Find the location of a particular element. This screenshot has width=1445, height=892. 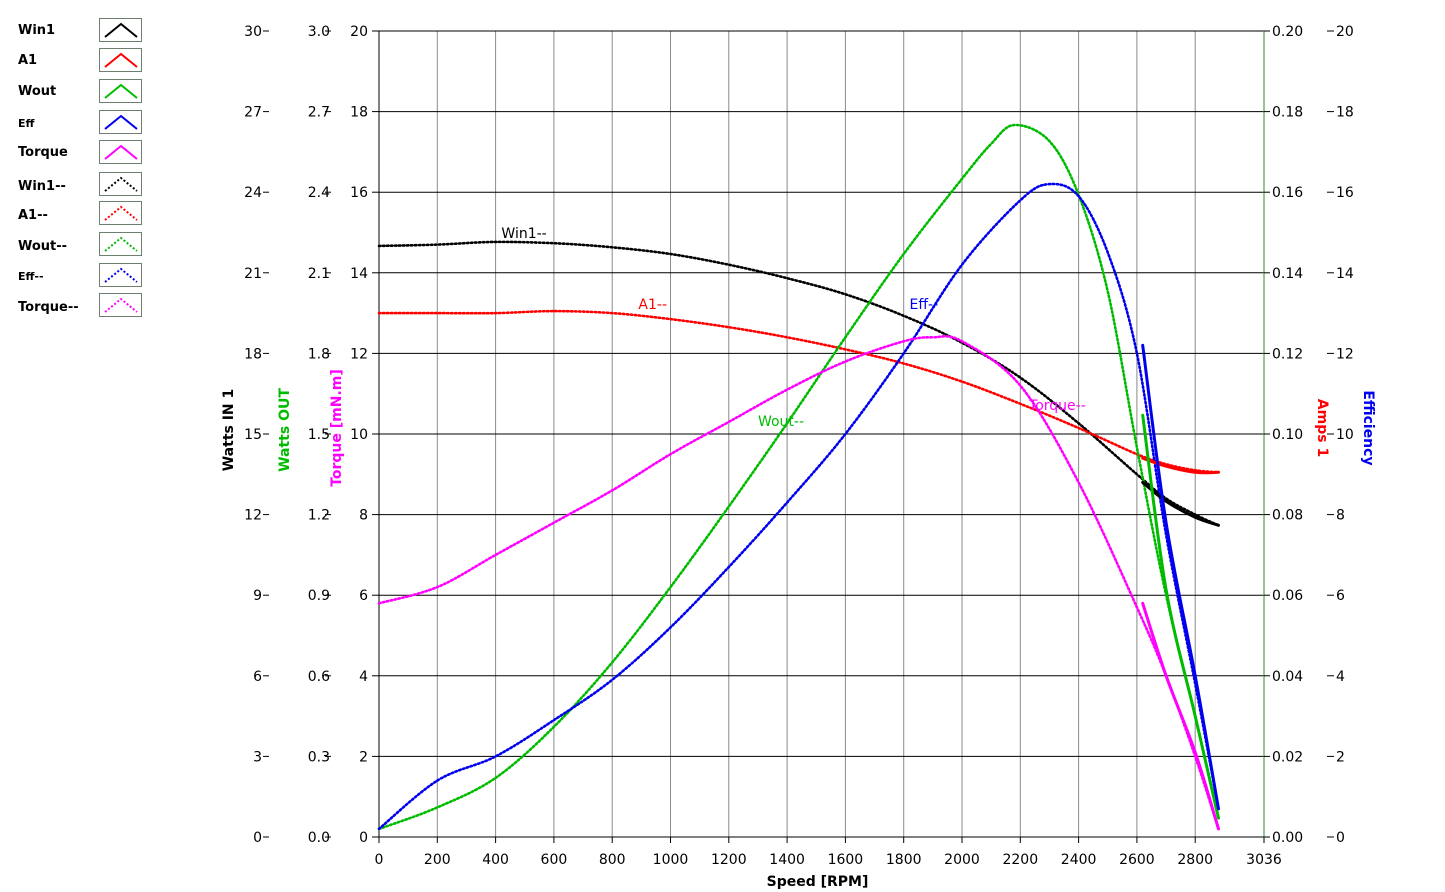

x-tick-label: 2200 is located at coordinates (1020, 860).